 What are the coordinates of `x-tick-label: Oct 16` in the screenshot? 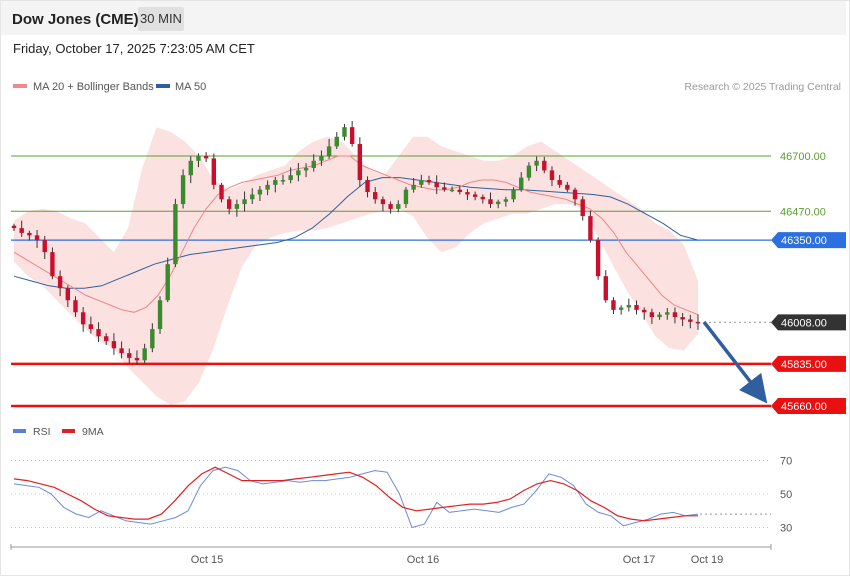 It's located at (423, 560).